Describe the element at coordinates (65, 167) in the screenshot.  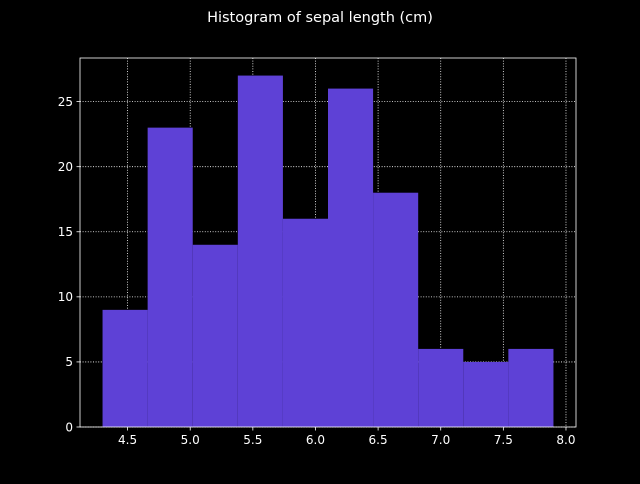
I see `y-tick-label-4: 20` at that location.